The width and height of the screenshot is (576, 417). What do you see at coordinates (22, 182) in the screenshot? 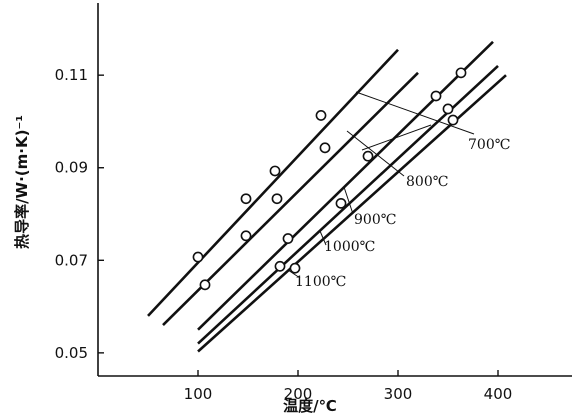
I see `y-axis-title: 热导率/W·(m·K)⁻¹` at bounding box center [22, 182].